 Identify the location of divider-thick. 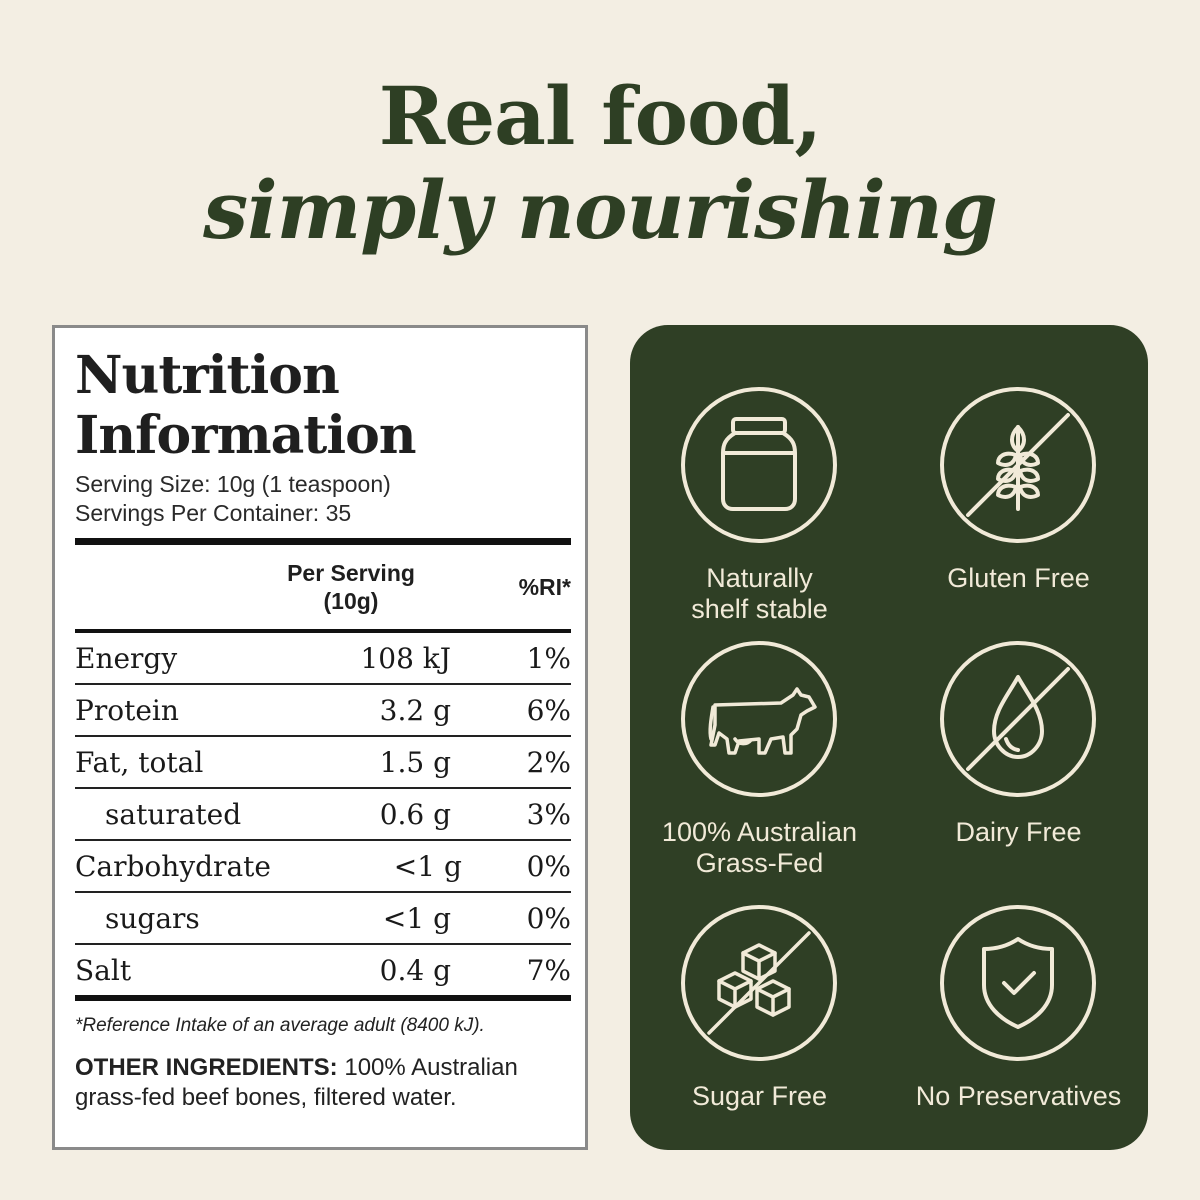
(323, 541).